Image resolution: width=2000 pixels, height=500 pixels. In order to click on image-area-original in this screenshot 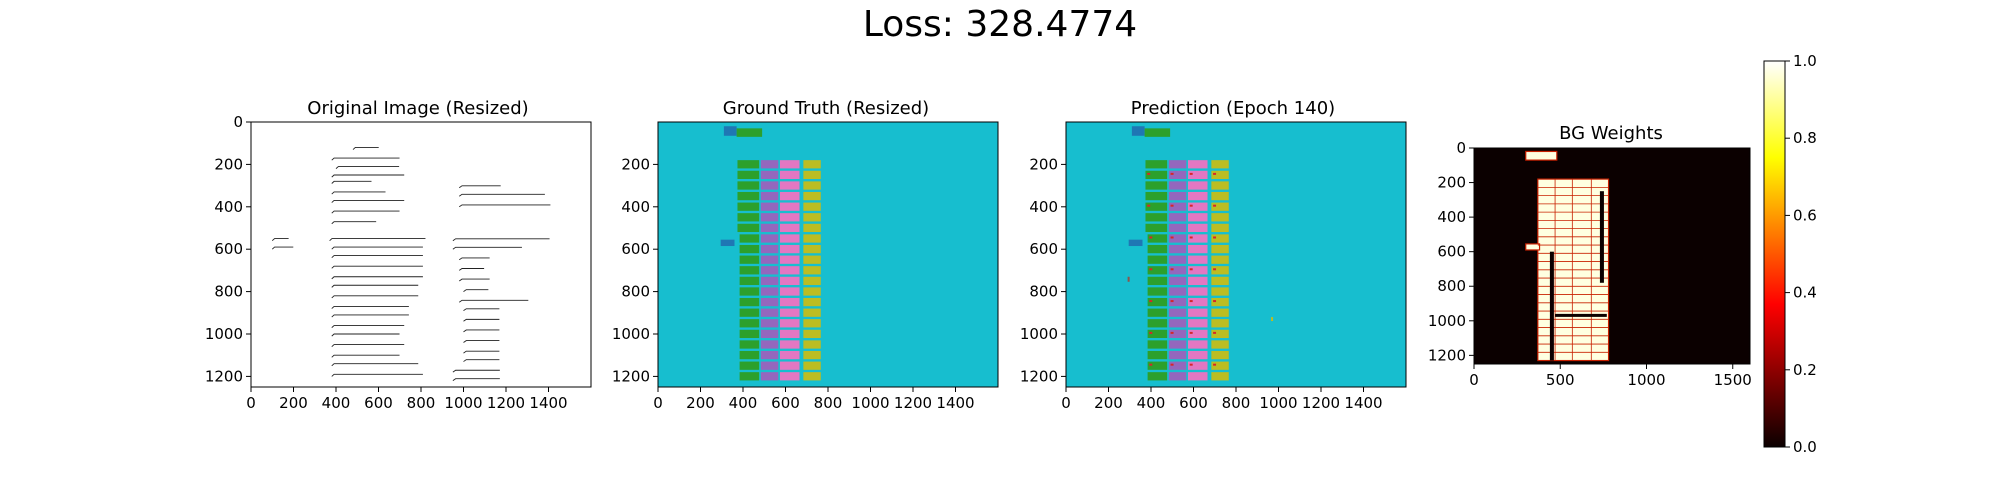, I will do `click(421, 254)`.